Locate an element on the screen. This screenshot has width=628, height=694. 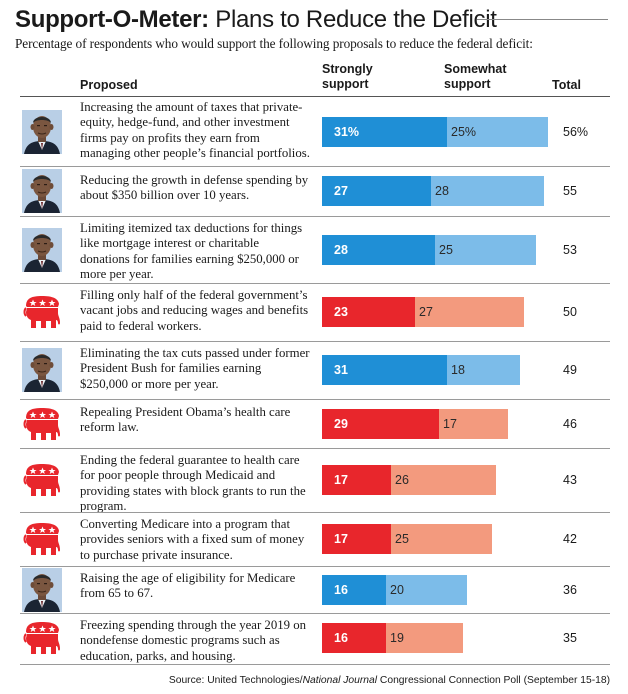
bar-somewhat-support: 27 is located at coordinates (469, 312).